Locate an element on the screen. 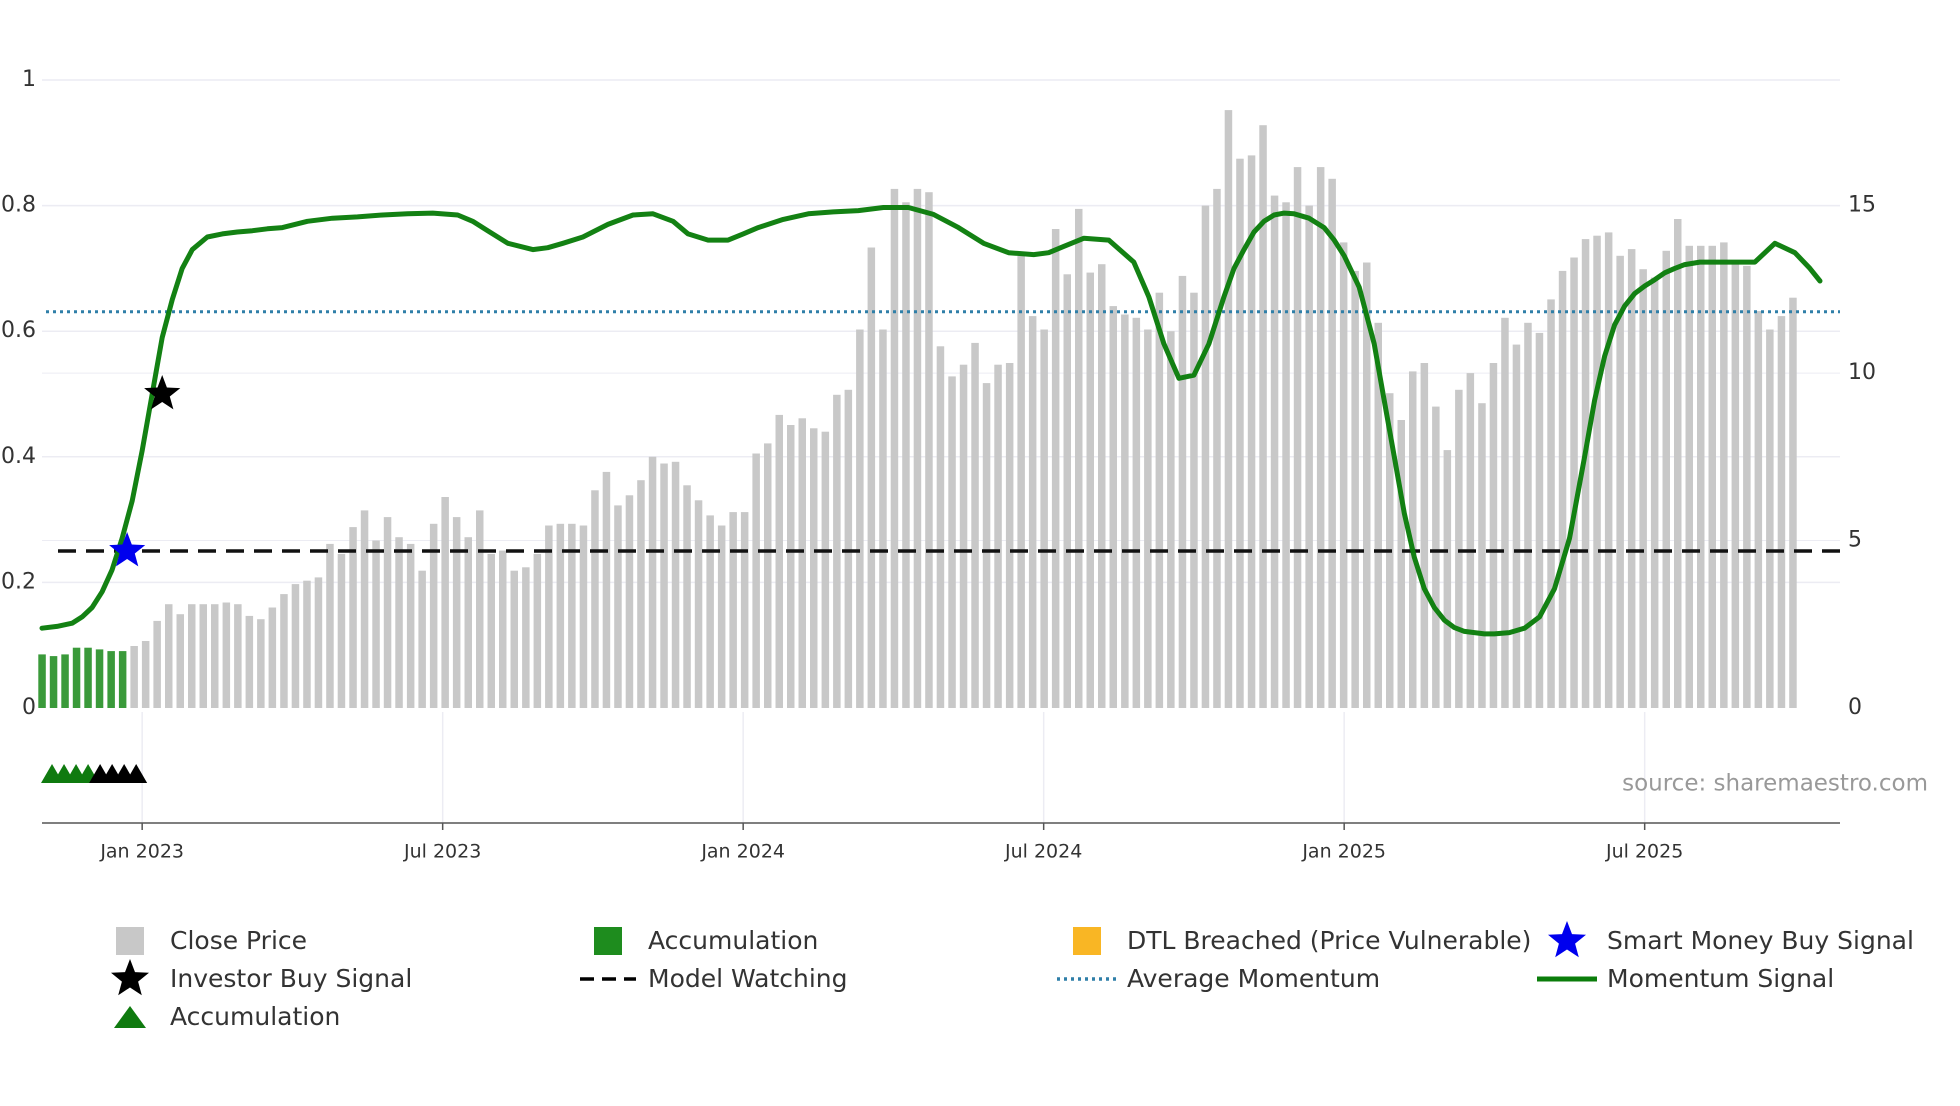  x-tick-label: Jul 2023 is located at coordinates (442, 852).